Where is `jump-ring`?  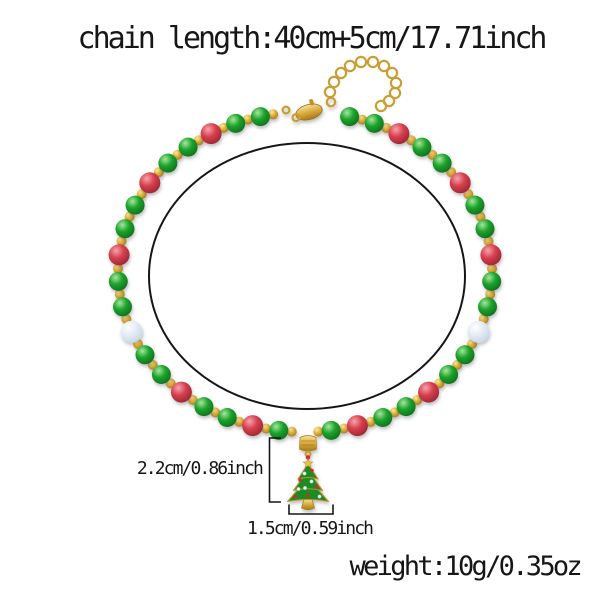
jump-ring is located at coordinates (286, 110).